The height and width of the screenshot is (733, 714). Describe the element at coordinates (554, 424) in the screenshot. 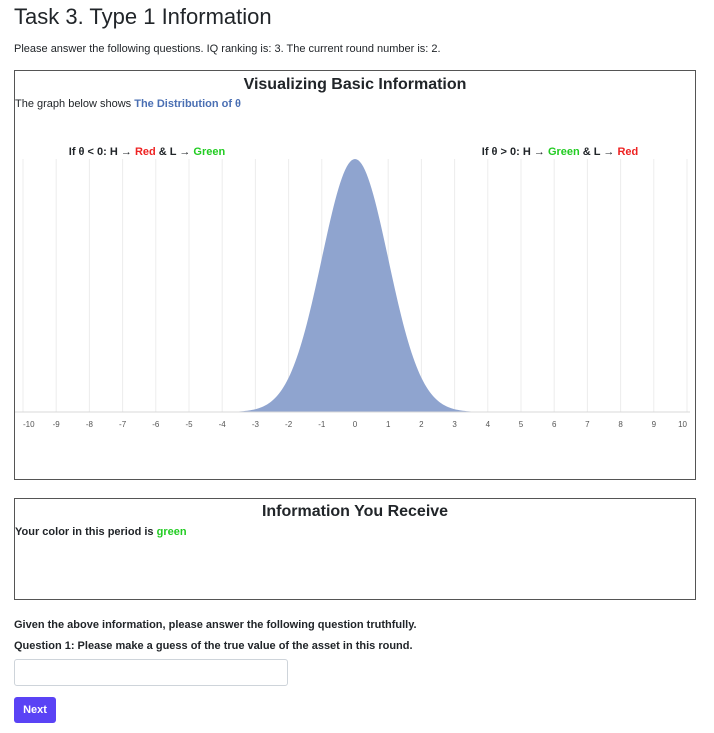

I see `chart-x-tick-label: 6` at that location.